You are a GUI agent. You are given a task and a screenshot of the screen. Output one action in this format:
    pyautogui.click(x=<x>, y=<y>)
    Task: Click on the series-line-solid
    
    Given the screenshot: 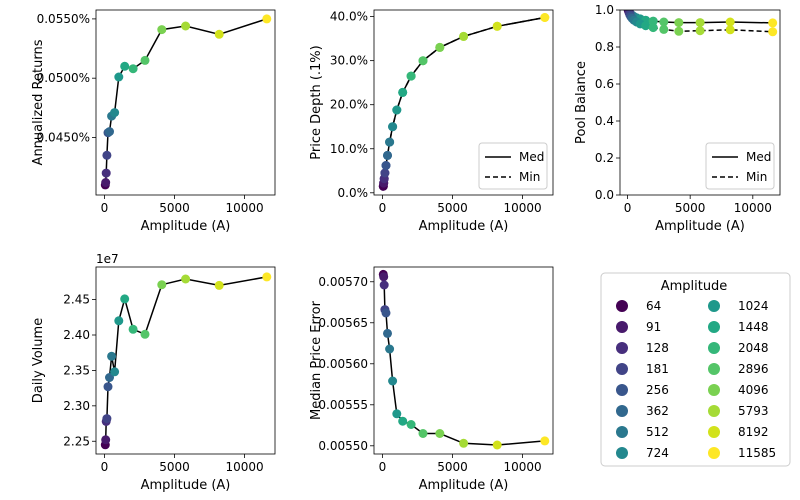 What is the action you would take?
    pyautogui.click(x=463, y=360)
    